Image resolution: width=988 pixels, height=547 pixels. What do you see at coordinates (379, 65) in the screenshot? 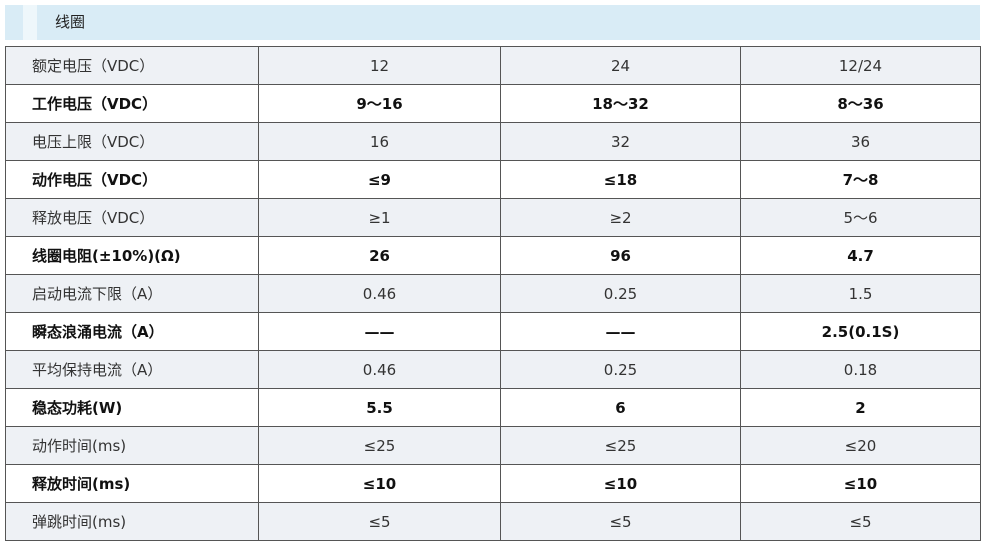
I see `cell: 12` at bounding box center [379, 65].